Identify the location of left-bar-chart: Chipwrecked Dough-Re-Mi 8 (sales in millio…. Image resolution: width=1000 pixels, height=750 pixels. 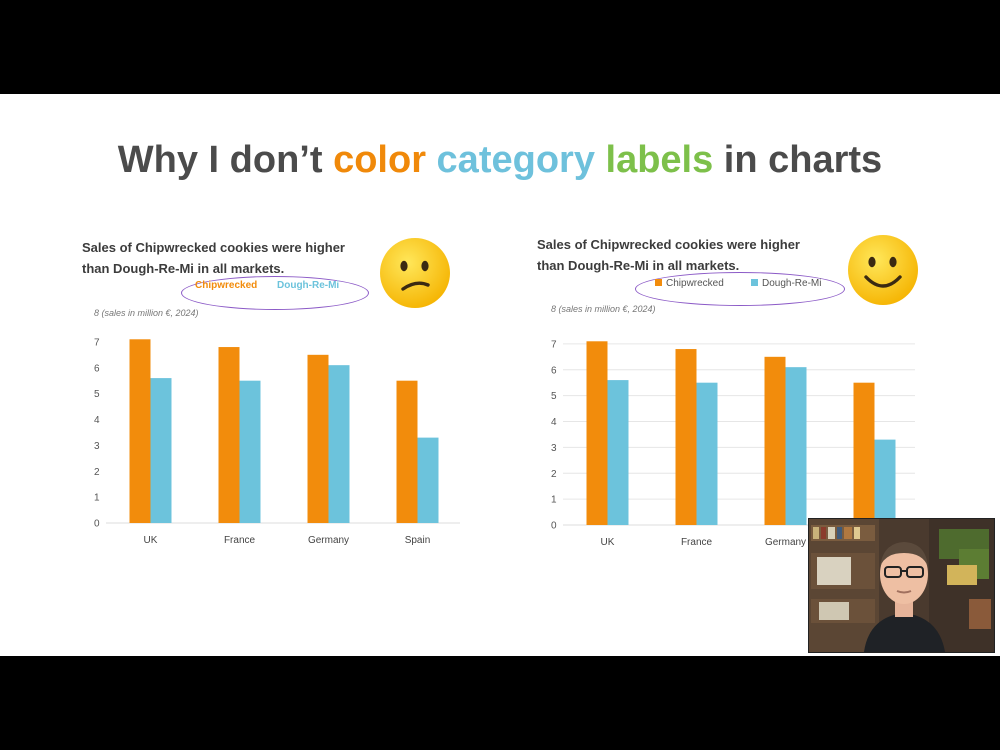
(277, 413).